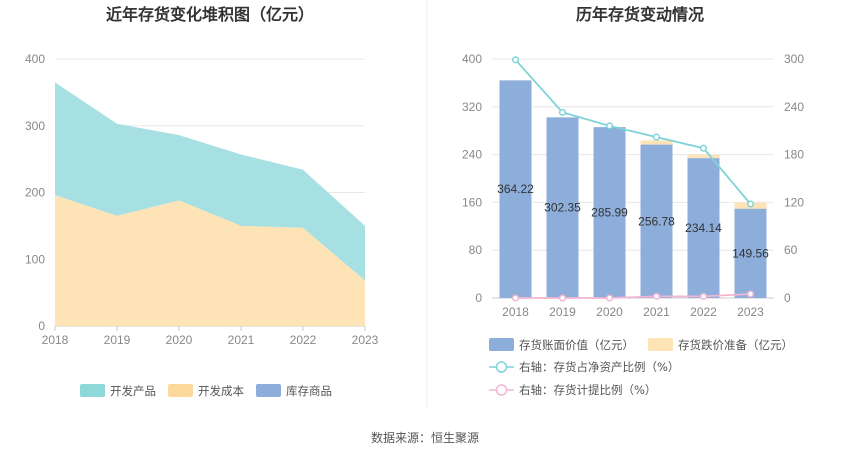  I want to click on bar-value-label: 285.99, so click(609, 213).